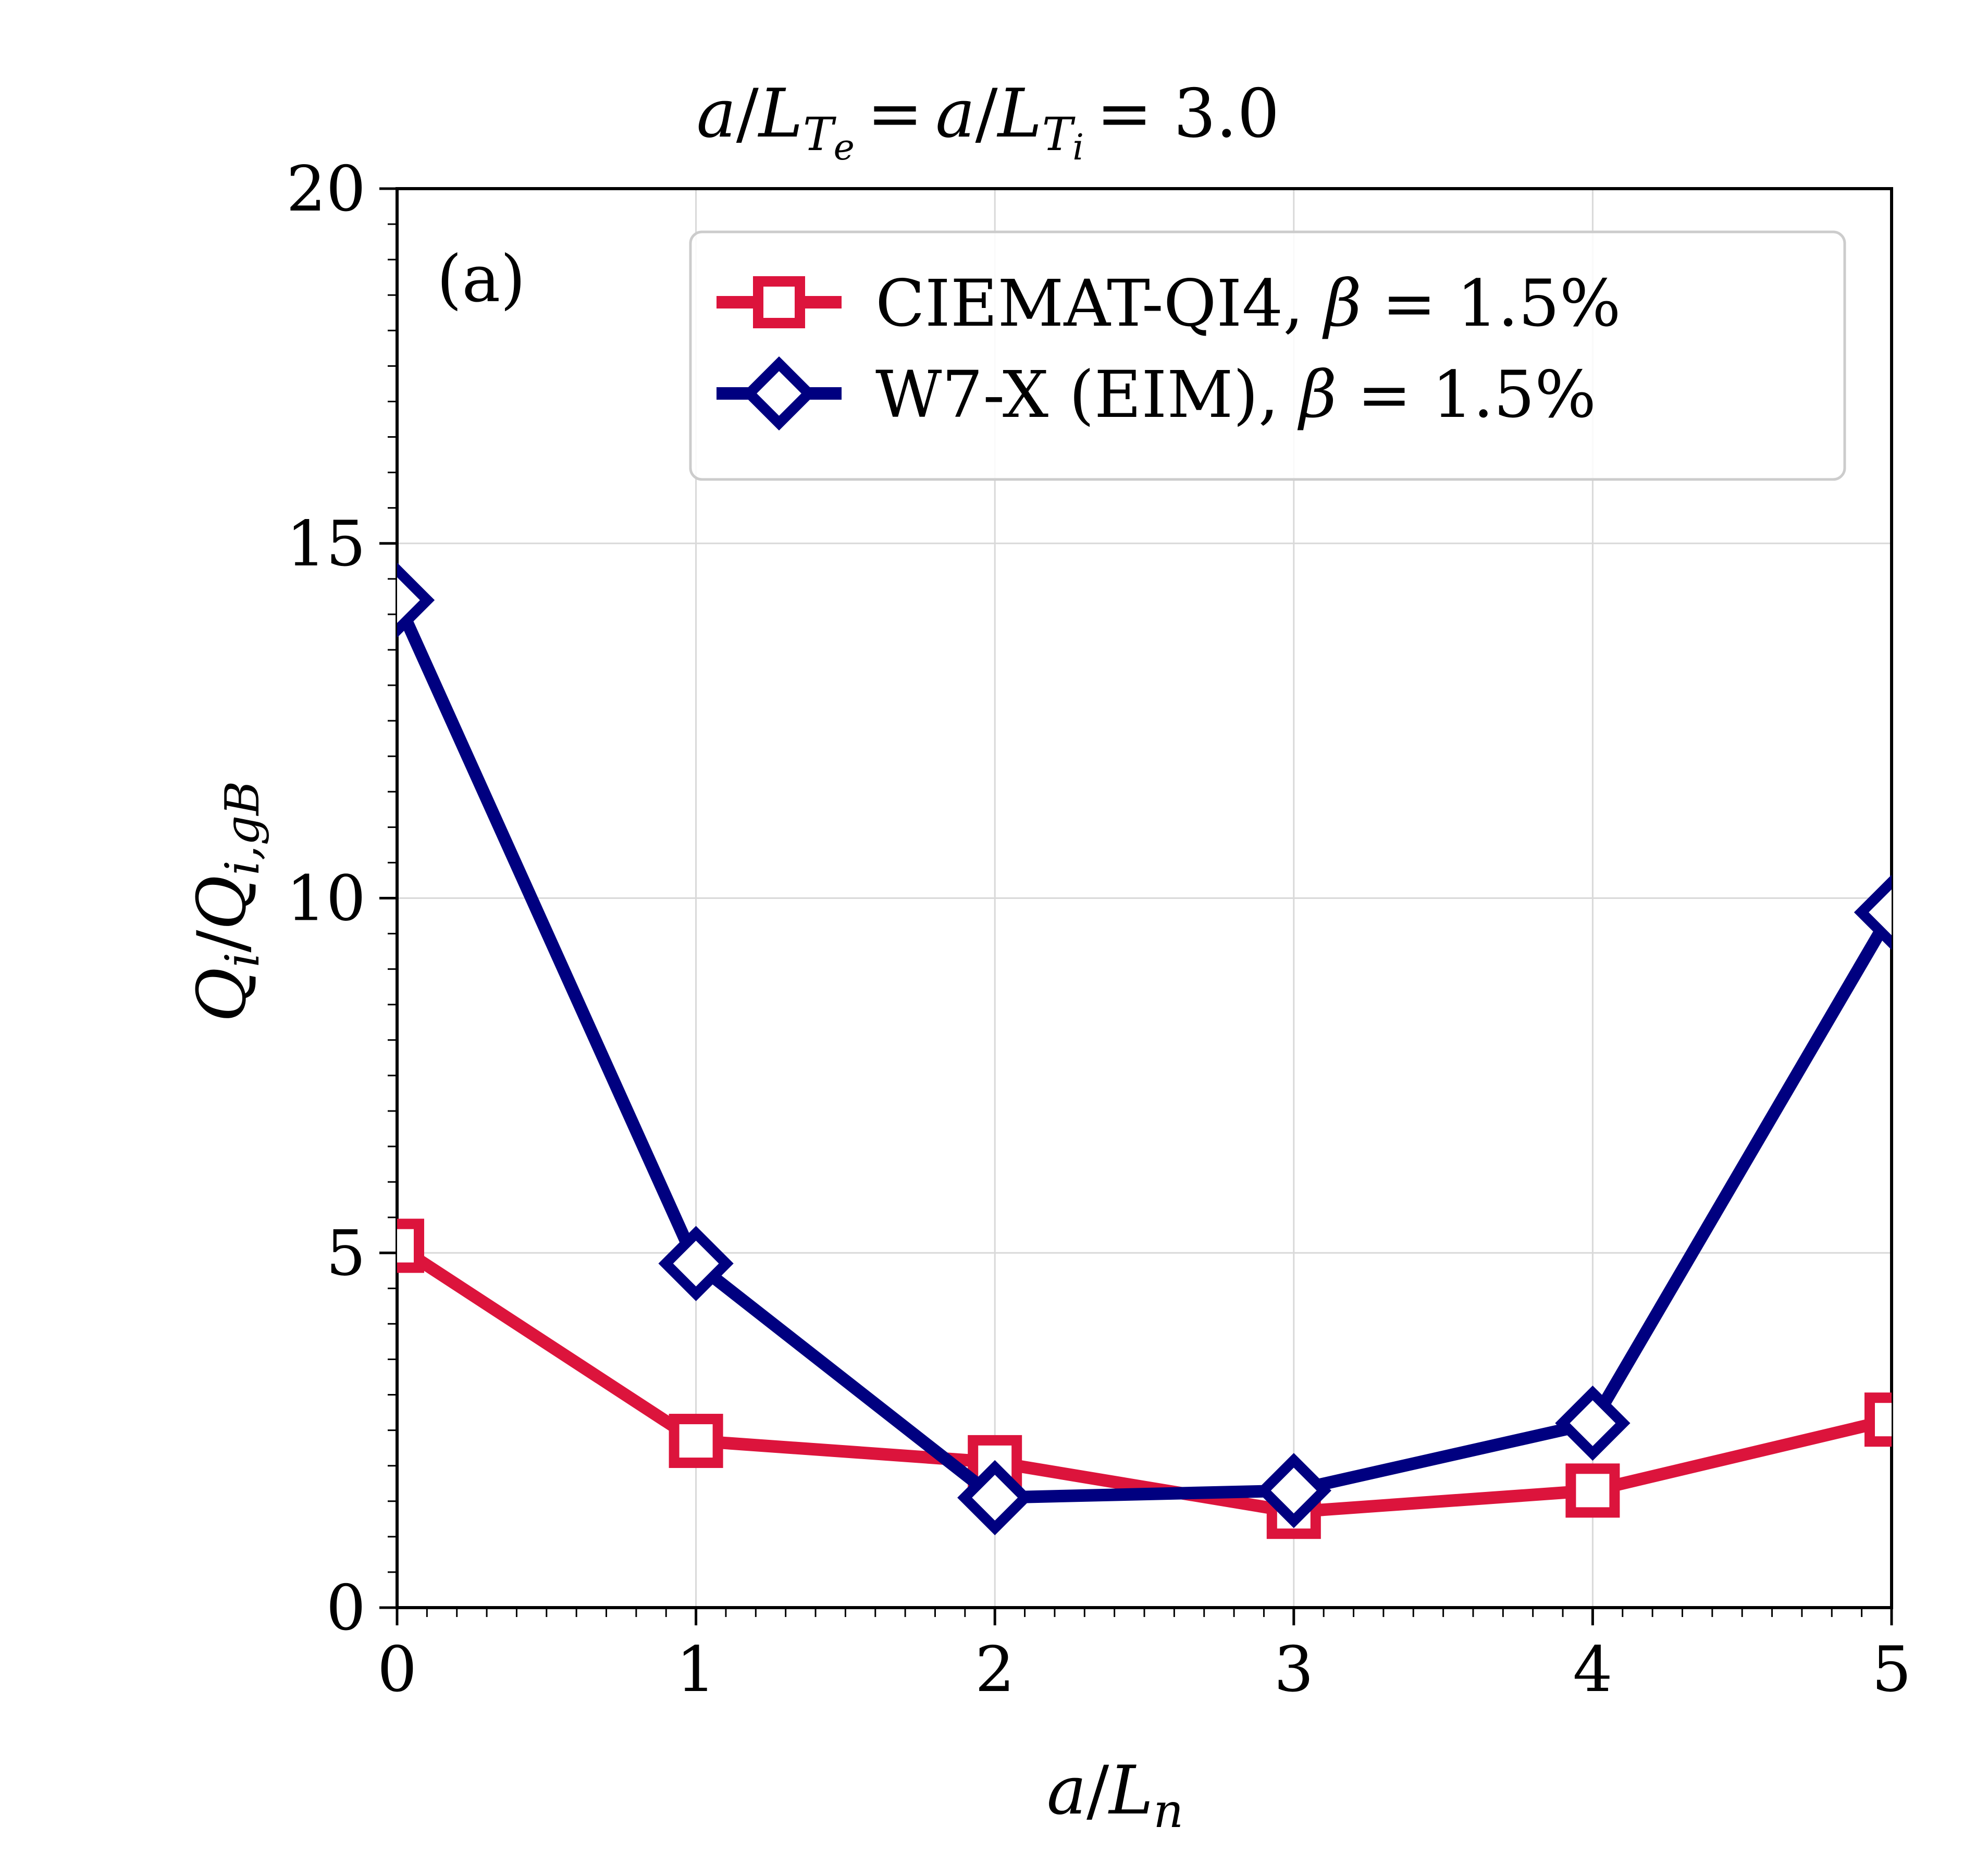 The height and width of the screenshot is (1876, 1976). What do you see at coordinates (1294, 1670) in the screenshot?
I see `x-tick-label: 3` at bounding box center [1294, 1670].